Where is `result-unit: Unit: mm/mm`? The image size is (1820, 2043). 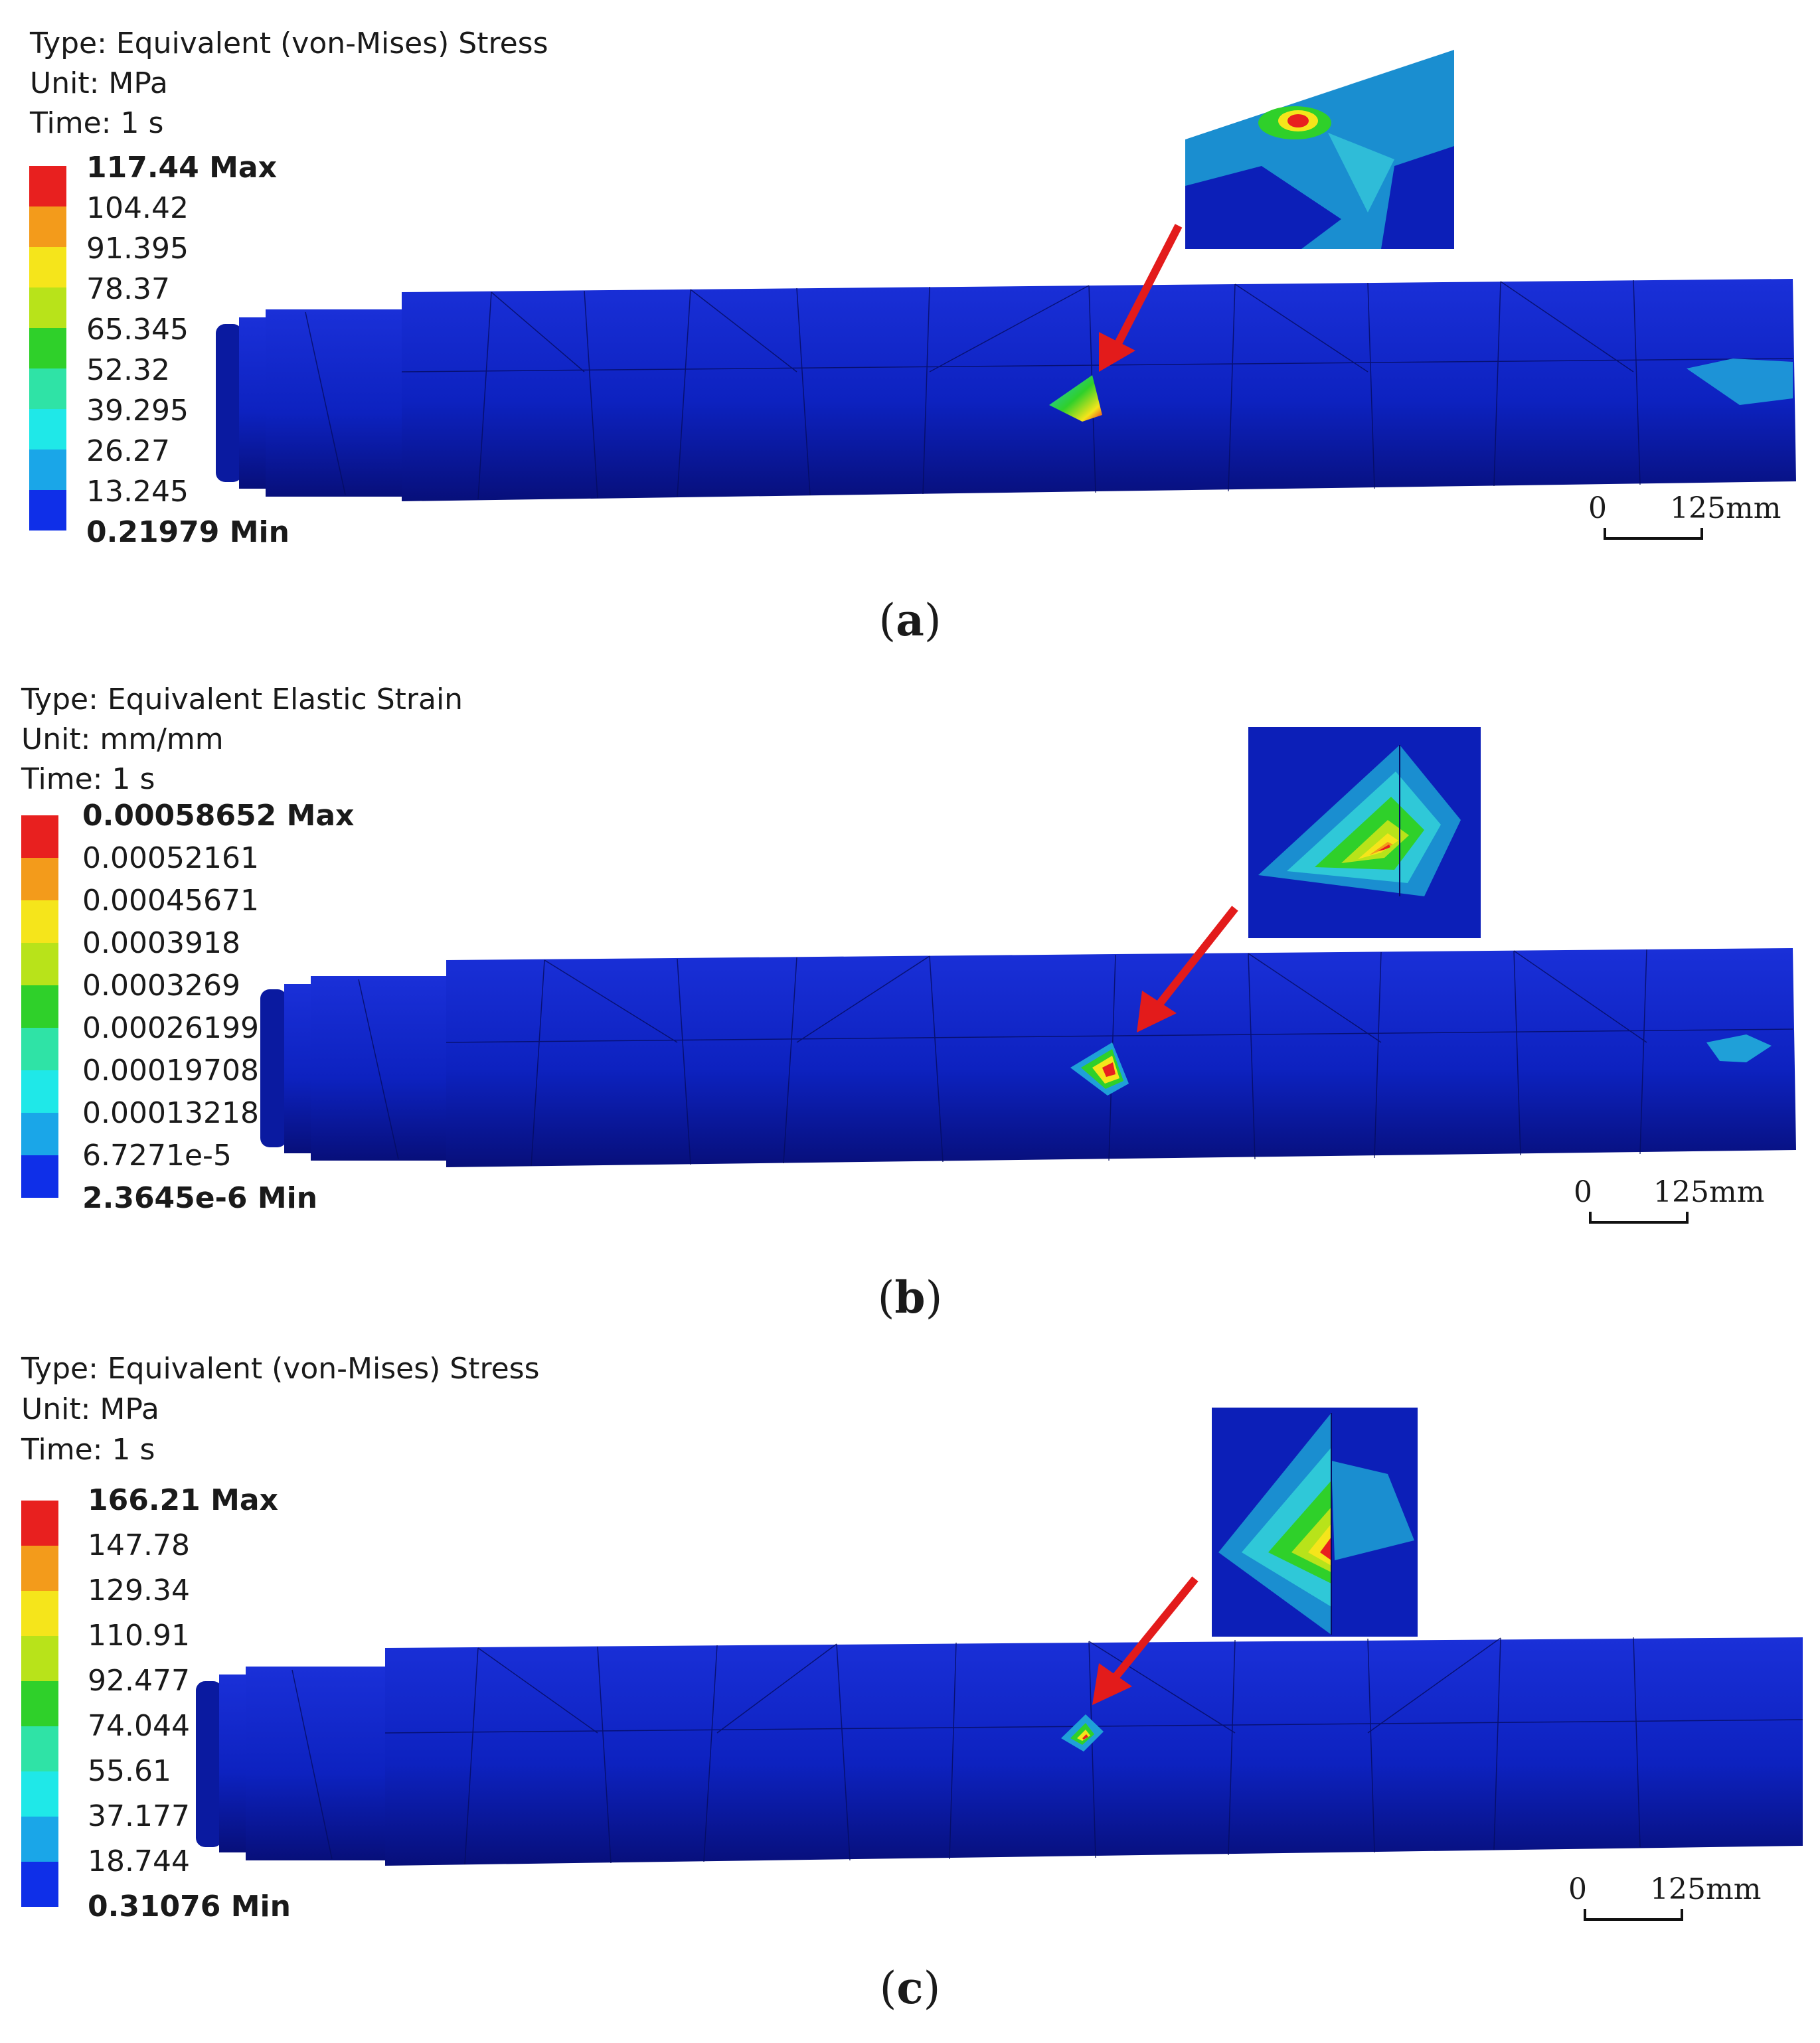
result-unit: Unit: mm/mm is located at coordinates (122, 739).